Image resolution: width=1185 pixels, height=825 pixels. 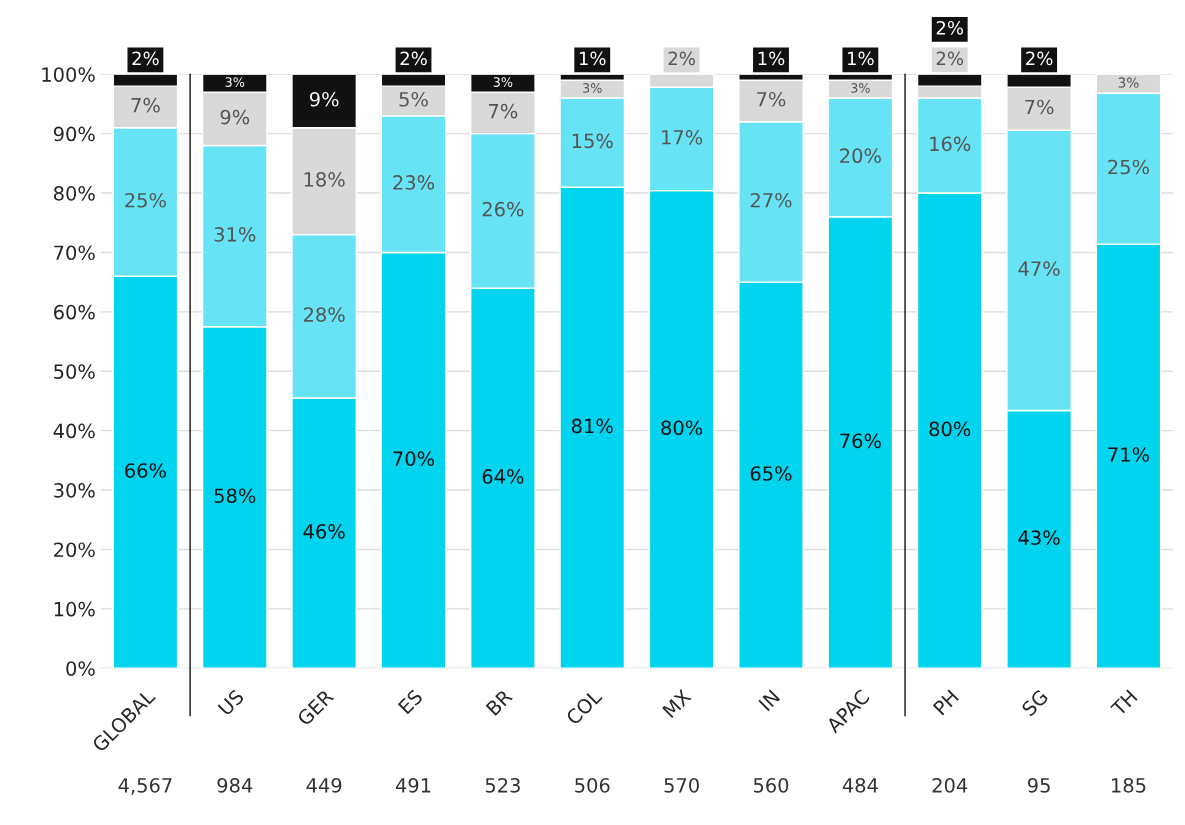 I want to click on text: 984, so click(x=235, y=785).